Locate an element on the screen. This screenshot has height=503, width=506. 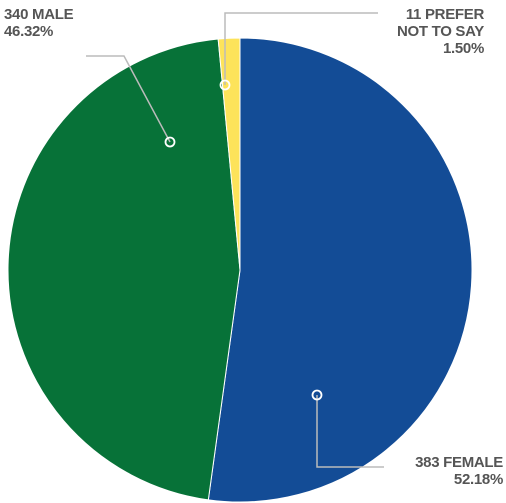
count: 340 is located at coordinates (16, 14).